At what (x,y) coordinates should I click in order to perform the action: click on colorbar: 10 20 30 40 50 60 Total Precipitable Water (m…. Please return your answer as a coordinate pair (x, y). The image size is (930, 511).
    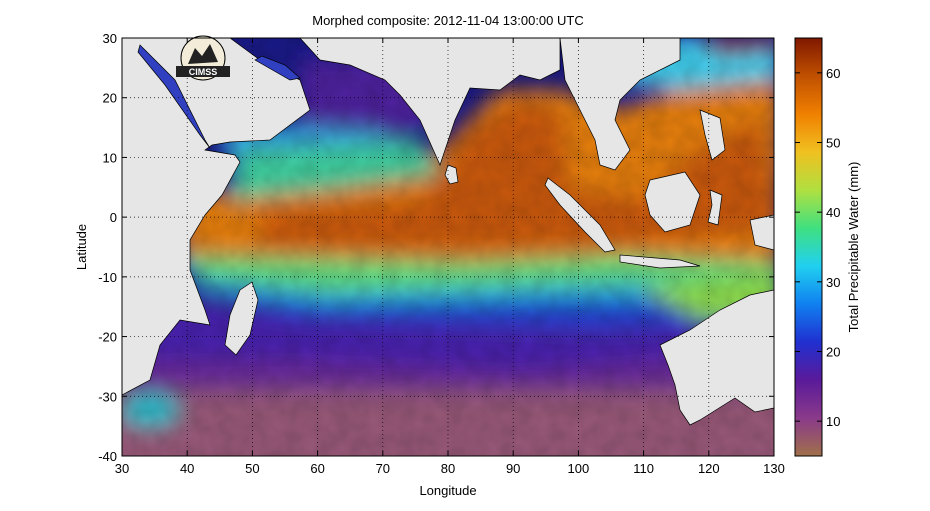
    Looking at the image, I should click on (827, 247).